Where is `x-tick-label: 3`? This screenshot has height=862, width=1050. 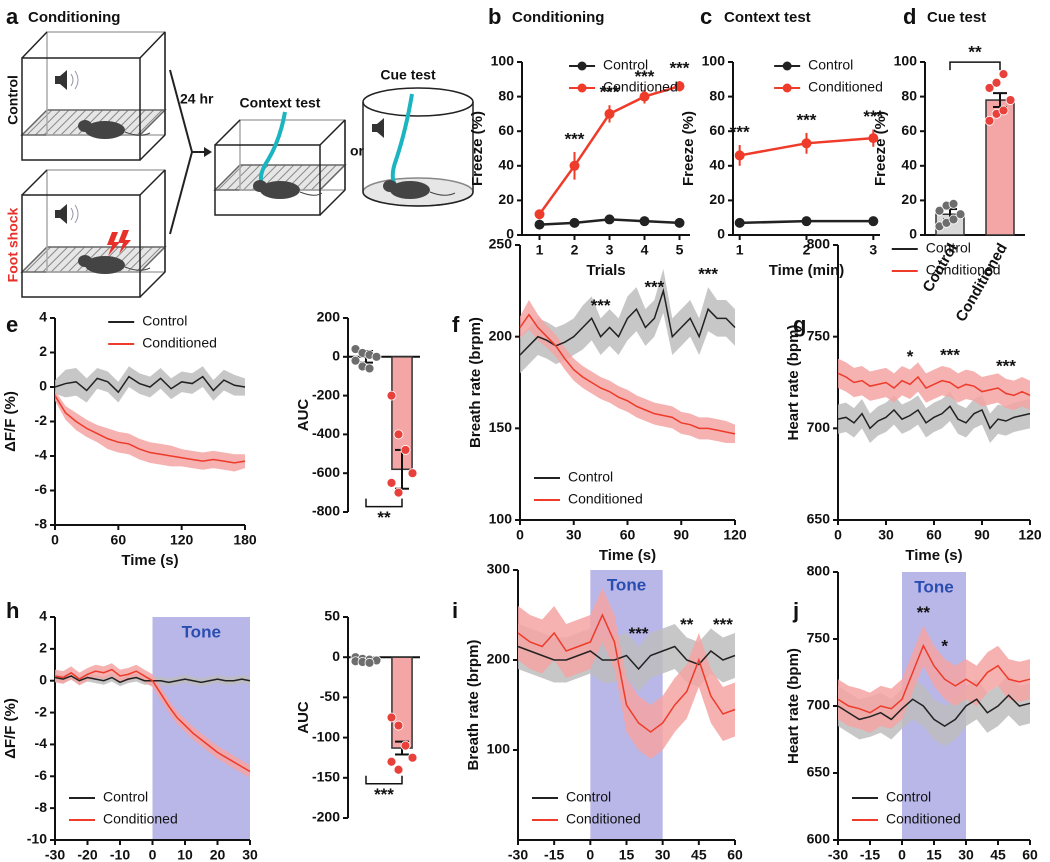 x-tick-label: 3 is located at coordinates (610, 250).